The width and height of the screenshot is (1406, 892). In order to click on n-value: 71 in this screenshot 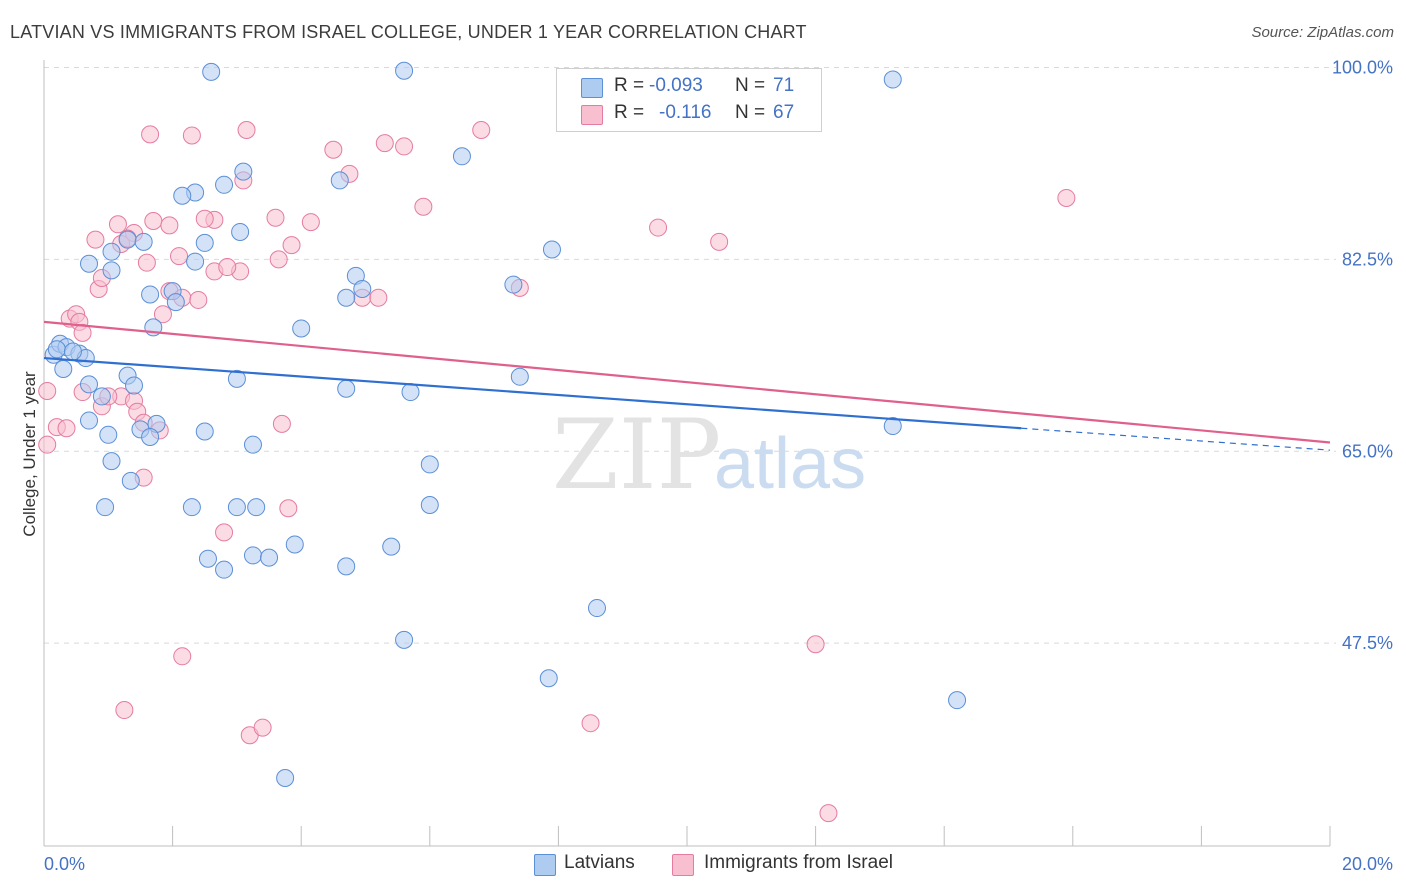, I will do `click(784, 85)`.